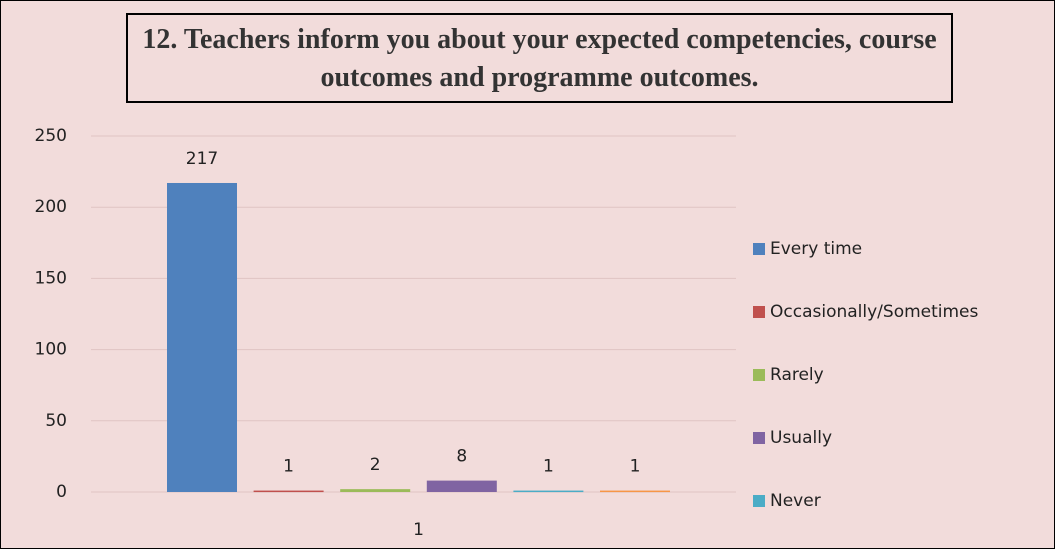  Describe the element at coordinates (61, 492) in the screenshot. I see `y-tick-label: 0` at that location.